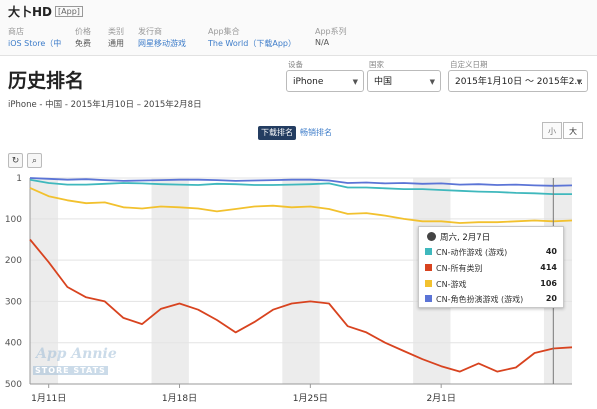 This screenshot has height=409, width=597. What do you see at coordinates (13, 282) in the screenshot?
I see `y-axis-ticks: 1 100 200 300 400 500` at bounding box center [13, 282].